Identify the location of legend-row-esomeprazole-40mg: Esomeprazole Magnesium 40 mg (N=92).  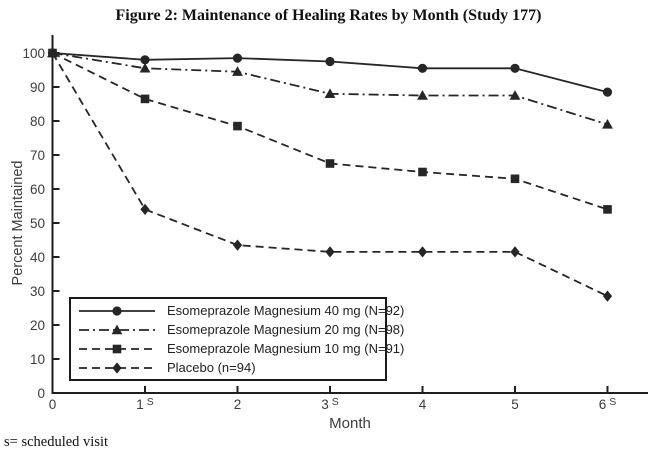
(240, 311).